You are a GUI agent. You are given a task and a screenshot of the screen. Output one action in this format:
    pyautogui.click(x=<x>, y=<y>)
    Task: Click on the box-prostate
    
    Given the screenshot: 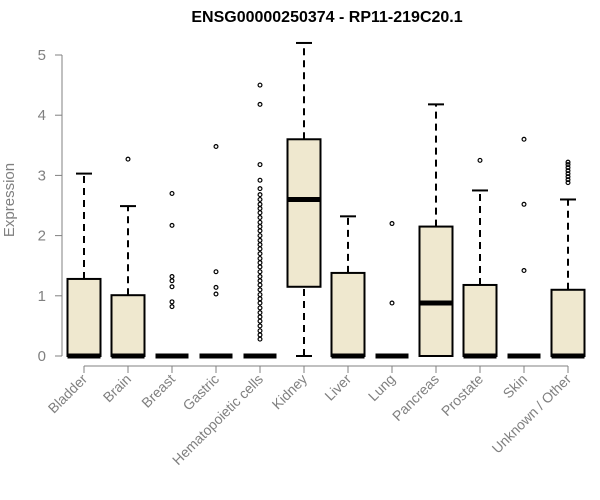 What is the action you would take?
    pyautogui.click(x=480, y=258)
    